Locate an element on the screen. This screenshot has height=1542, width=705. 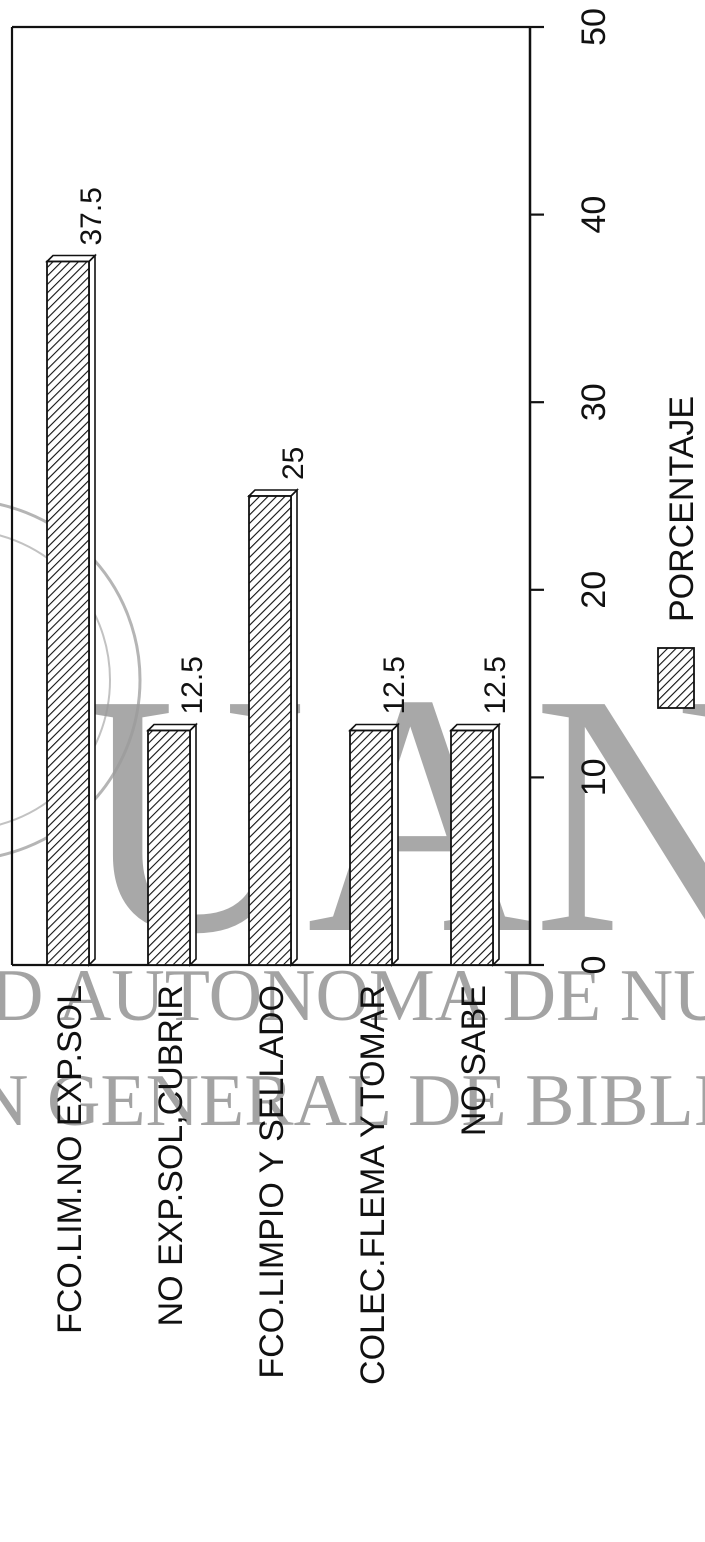
legend: PORCENTAJE is located at coordinates (679, 552).